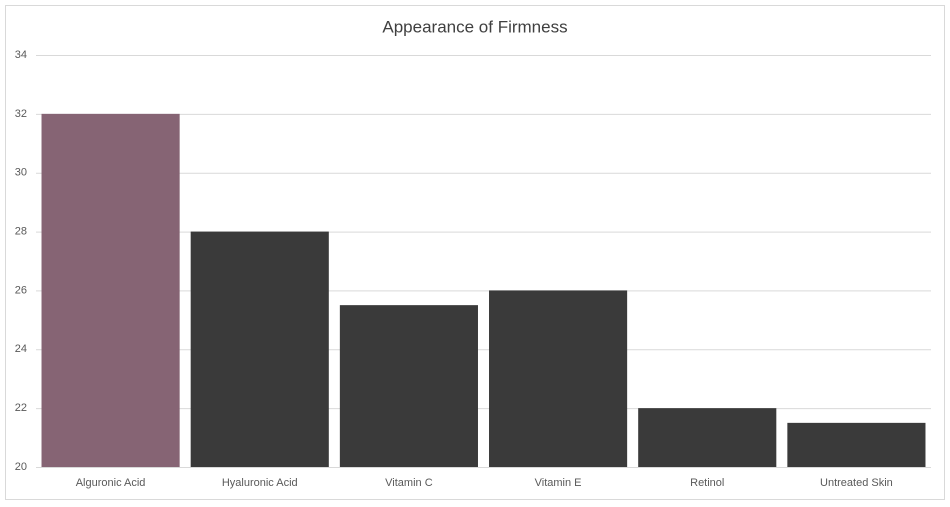  What do you see at coordinates (111, 483) in the screenshot?
I see `x-tick-label: Alguronic Acid` at bounding box center [111, 483].